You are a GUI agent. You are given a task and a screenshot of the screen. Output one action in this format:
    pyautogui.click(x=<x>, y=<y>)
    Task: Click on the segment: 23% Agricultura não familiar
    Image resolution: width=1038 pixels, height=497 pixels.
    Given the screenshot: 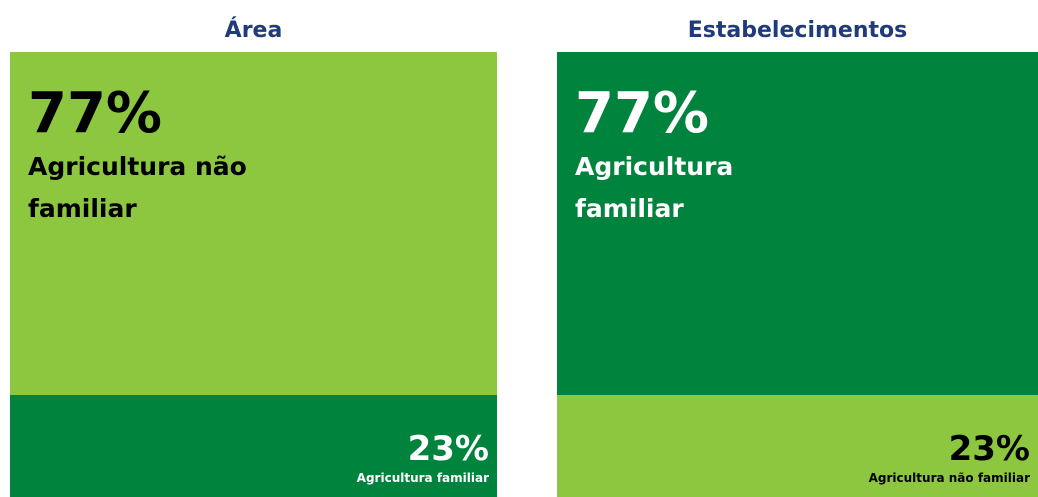 What is the action you would take?
    pyautogui.click(x=797, y=445)
    